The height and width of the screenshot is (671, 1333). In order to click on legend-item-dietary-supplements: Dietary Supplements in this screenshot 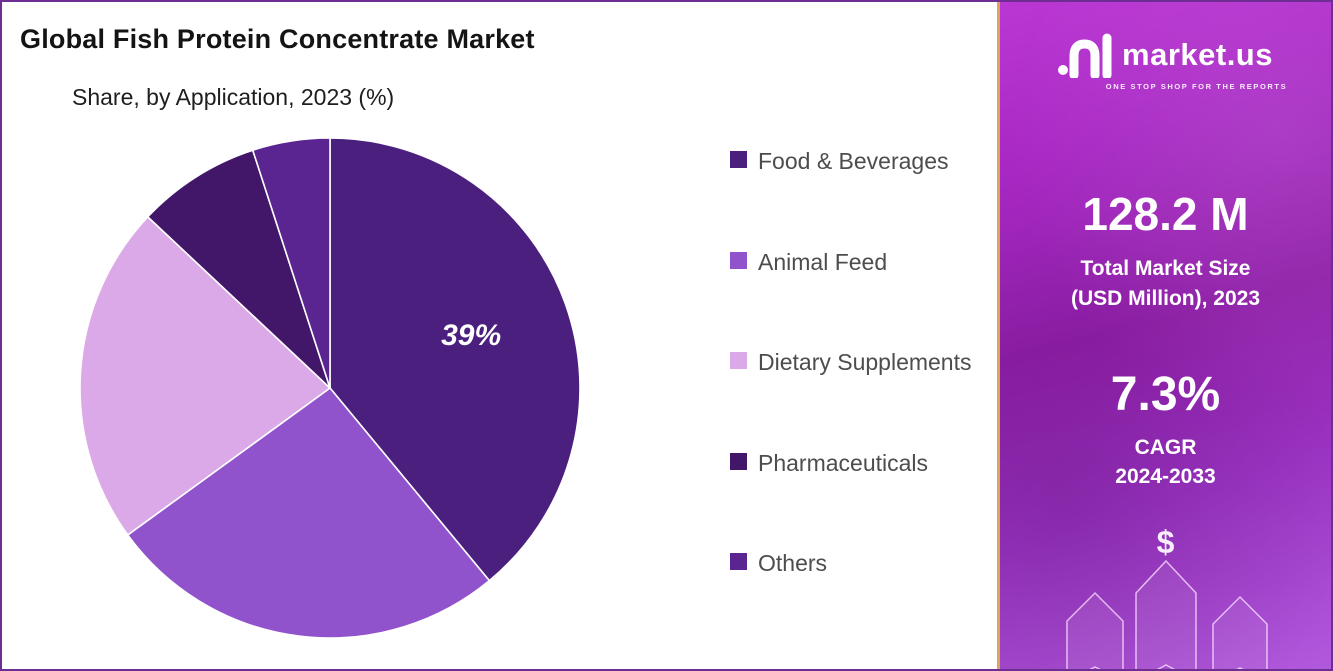, I will do `click(856, 363)`.